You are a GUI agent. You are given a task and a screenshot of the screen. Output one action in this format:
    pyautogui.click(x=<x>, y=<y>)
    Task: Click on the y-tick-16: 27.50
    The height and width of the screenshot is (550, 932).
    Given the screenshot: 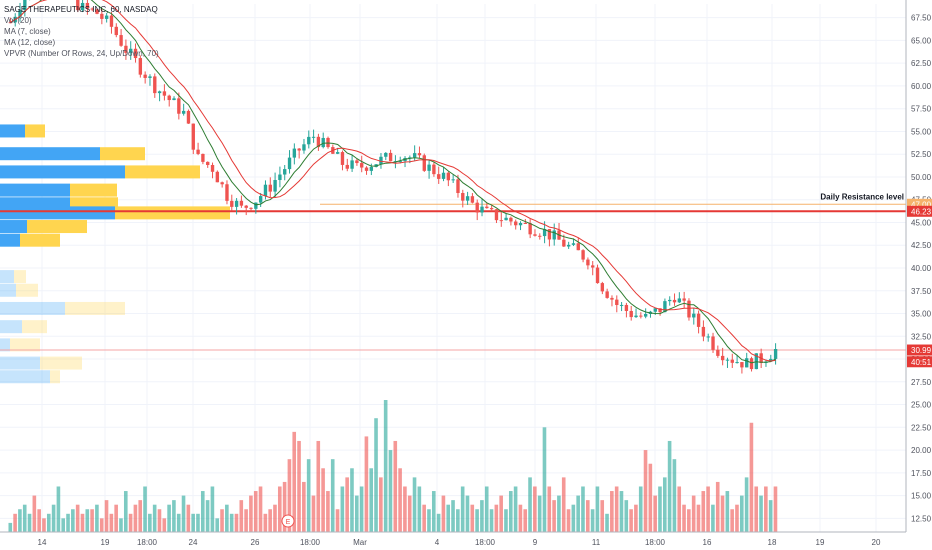 What is the action you would take?
    pyautogui.click(x=921, y=382)
    